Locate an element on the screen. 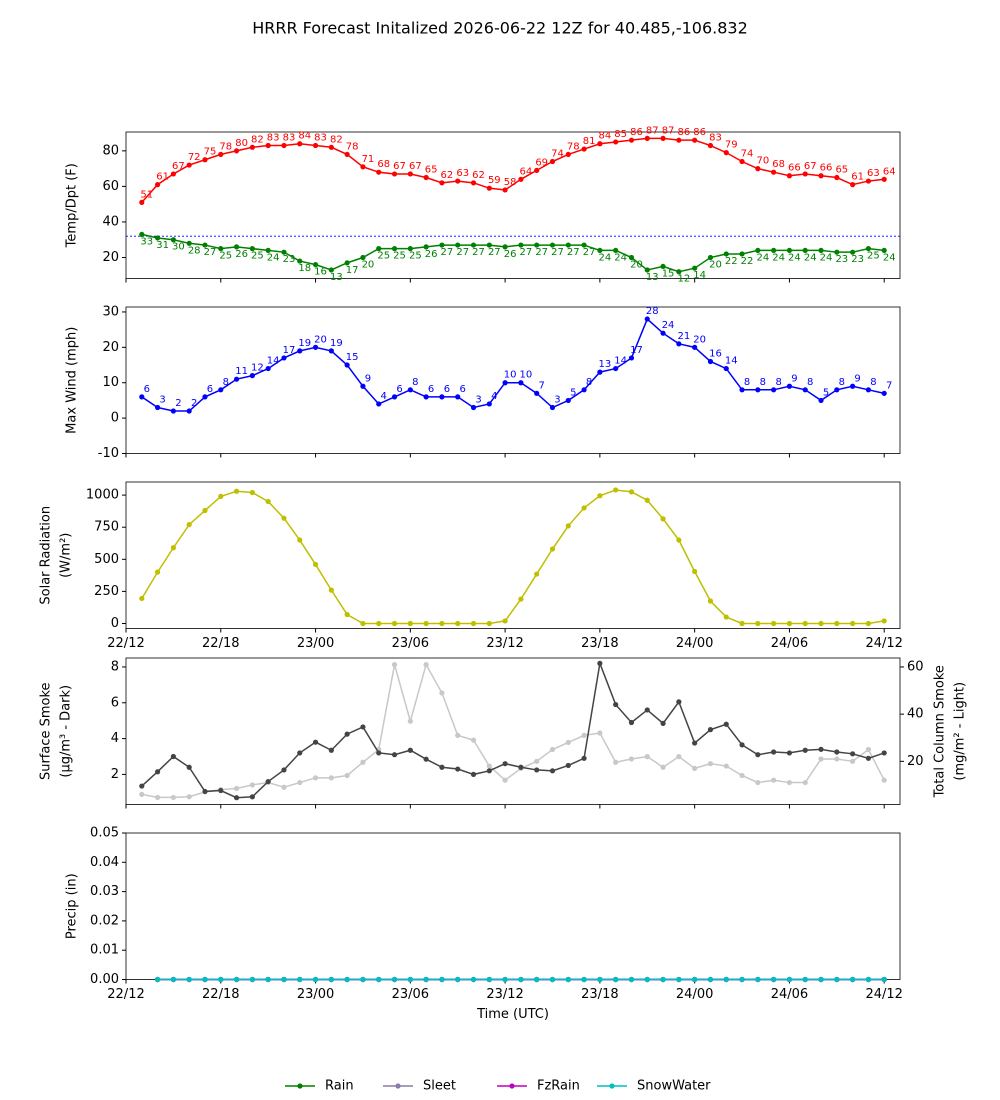 This screenshot has width=1000, height=1100. x-tick-label: 24/00 is located at coordinates (694, 994).